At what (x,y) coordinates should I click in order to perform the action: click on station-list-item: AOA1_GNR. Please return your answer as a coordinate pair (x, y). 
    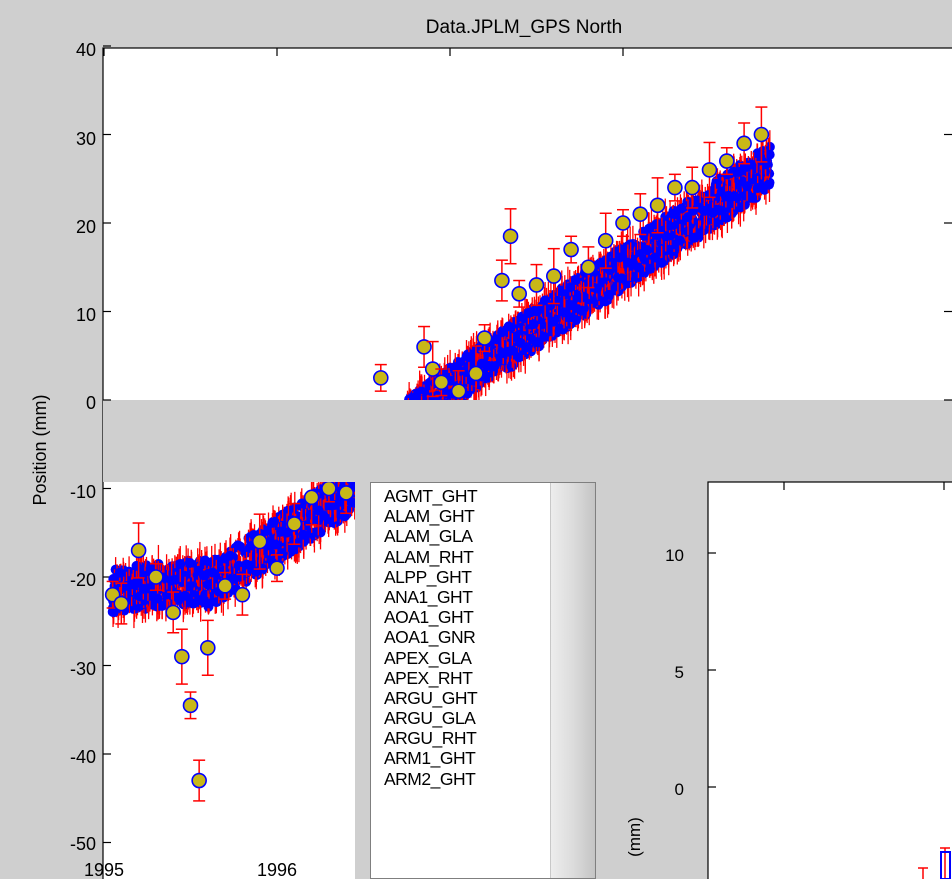
    Looking at the image, I should click on (430, 637).